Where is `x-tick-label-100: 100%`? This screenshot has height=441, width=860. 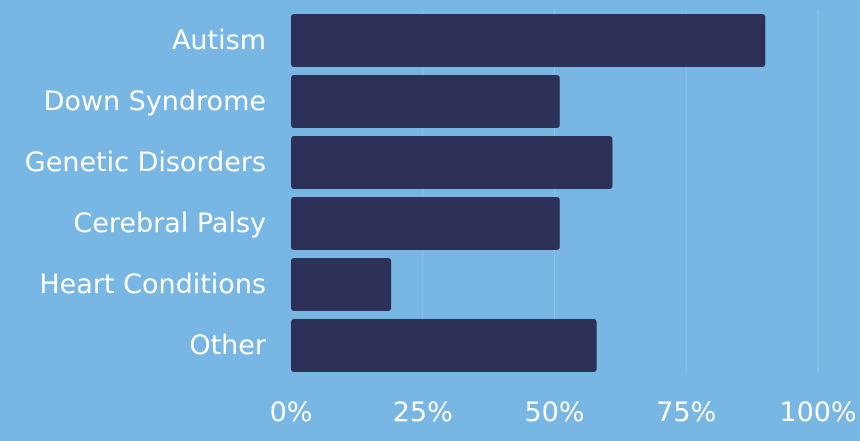 x-tick-label-100: 100% is located at coordinates (817, 412).